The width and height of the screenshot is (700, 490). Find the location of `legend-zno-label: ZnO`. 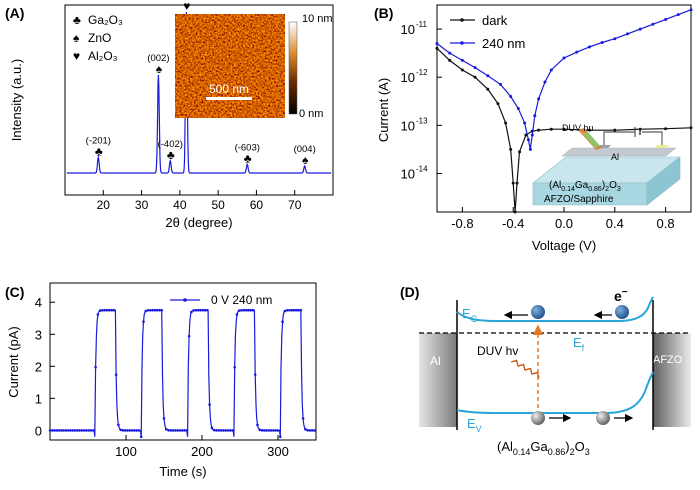

legend-zno-label: ZnO is located at coordinates (99, 38).